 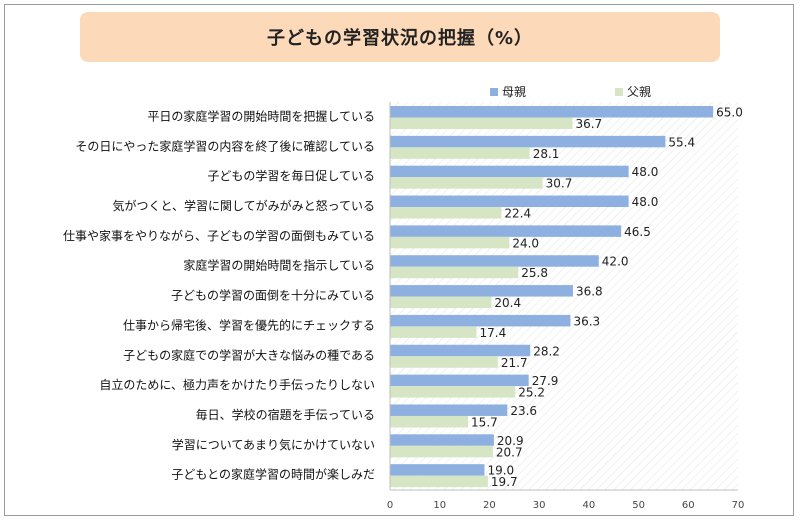 I want to click on x-tick-label: 60, so click(x=688, y=505).